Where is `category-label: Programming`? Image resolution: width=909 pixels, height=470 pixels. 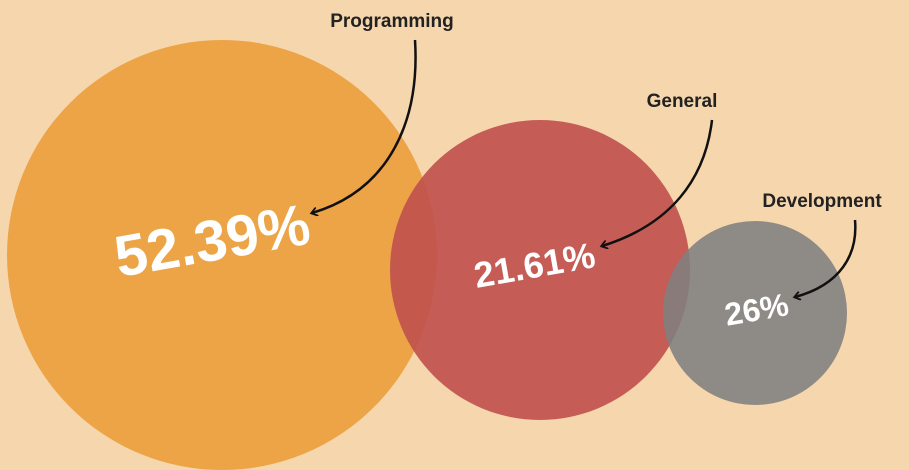
category-label: Programming is located at coordinates (392, 21).